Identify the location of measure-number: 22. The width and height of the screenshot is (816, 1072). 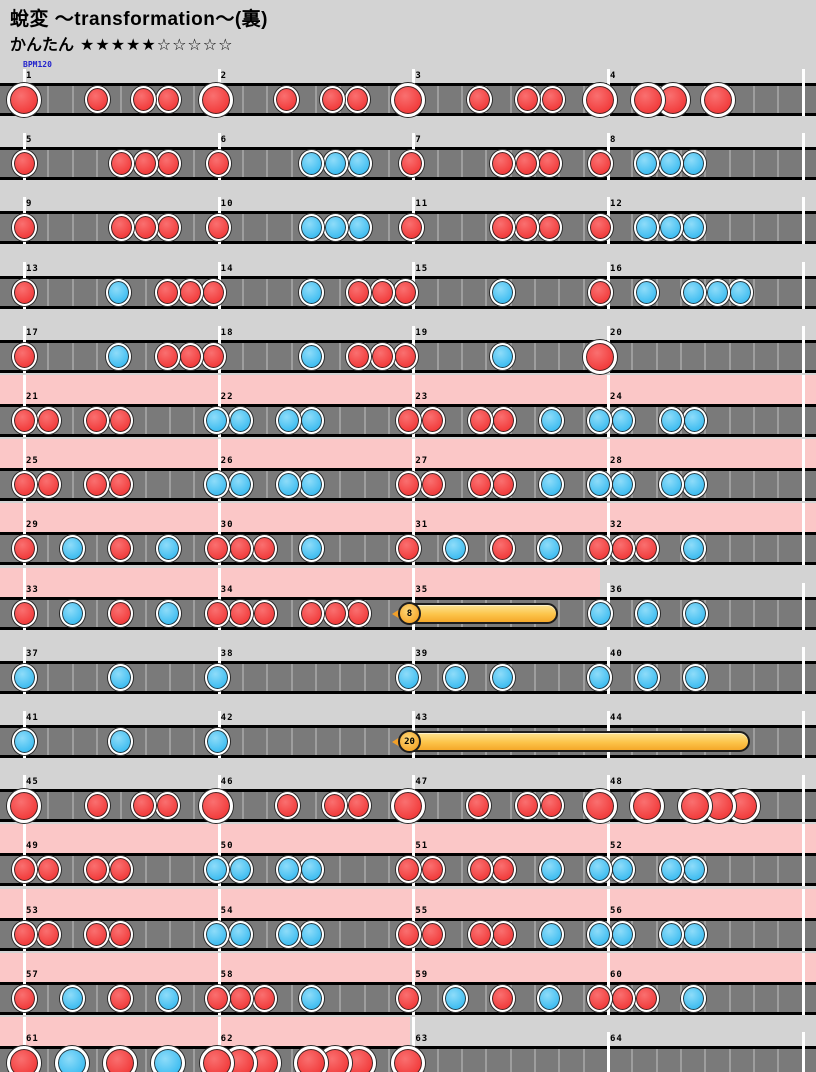
(227, 397).